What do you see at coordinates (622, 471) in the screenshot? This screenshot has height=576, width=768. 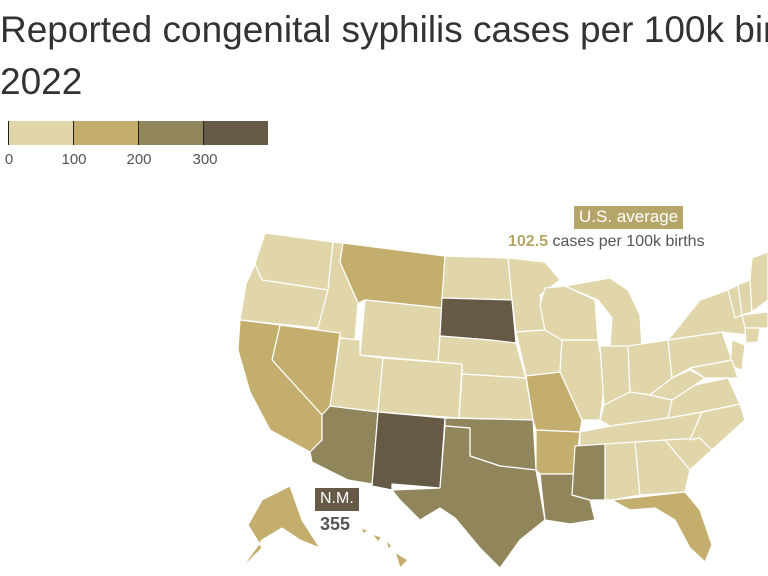 I see `state-al` at bounding box center [622, 471].